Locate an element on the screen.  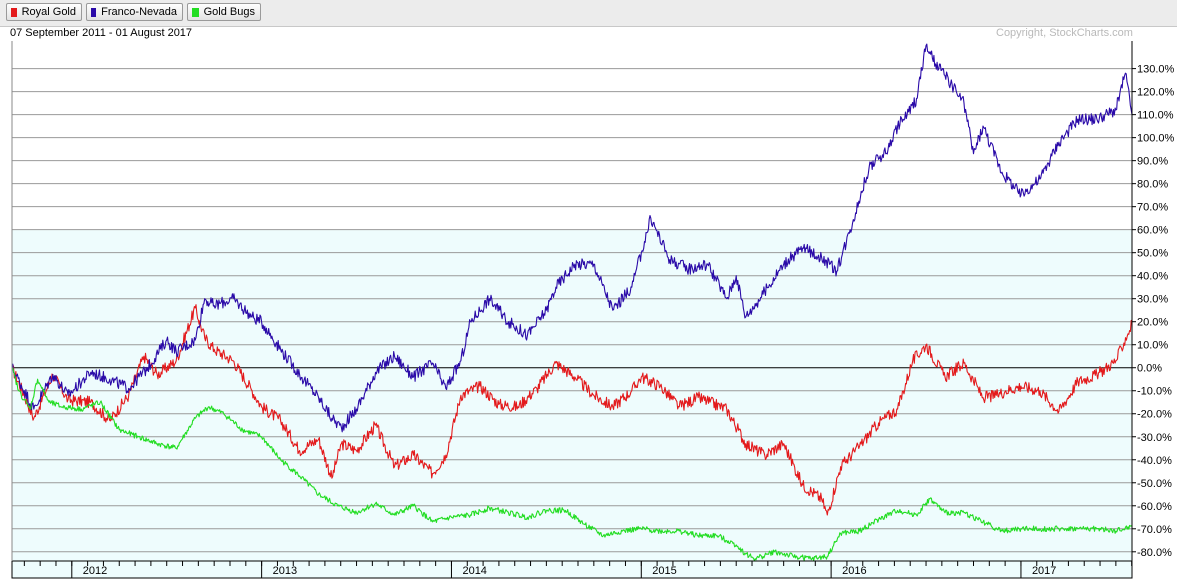
y-tick-label: -70.0% is located at coordinates (1154, 530).